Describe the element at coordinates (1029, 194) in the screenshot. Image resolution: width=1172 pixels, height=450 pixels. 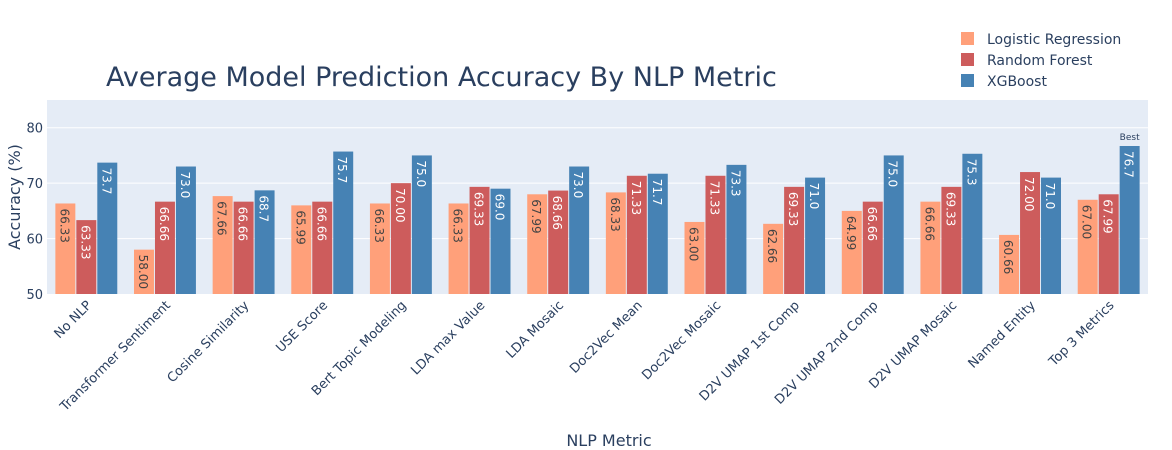
I see `bar-value-label: 72.00` at that location.